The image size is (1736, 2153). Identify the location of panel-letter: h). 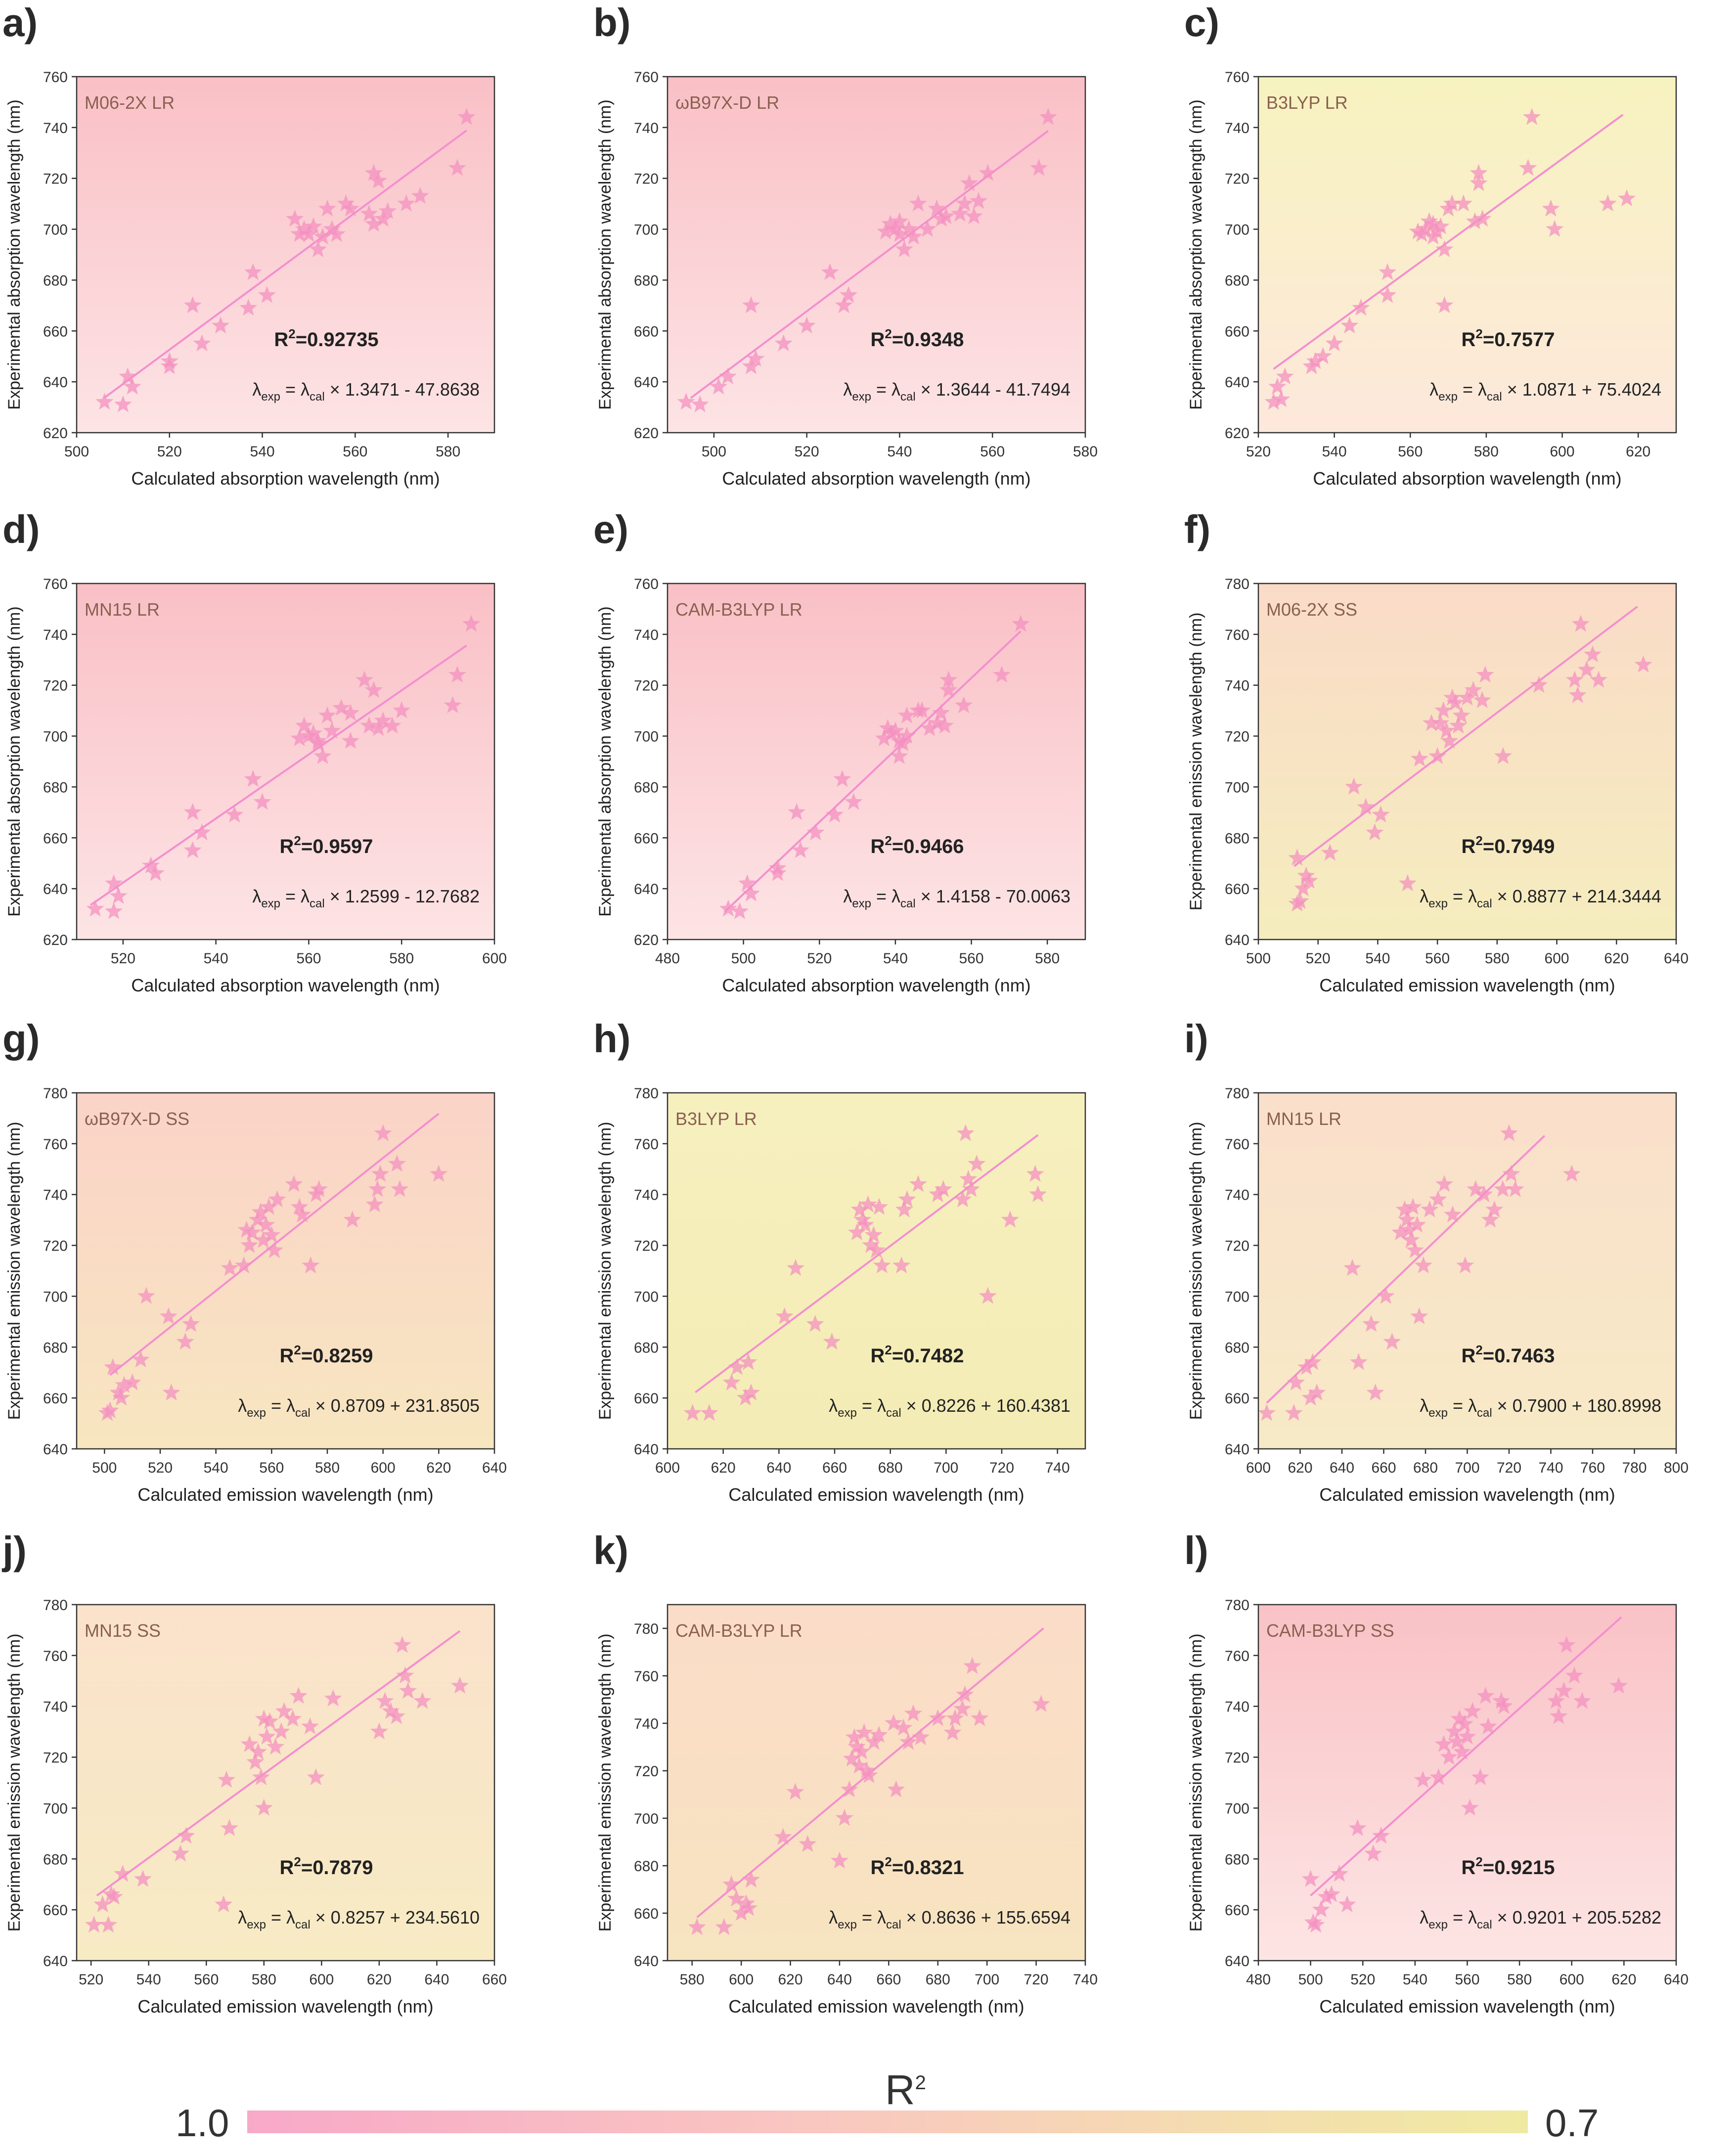
(612, 1039).